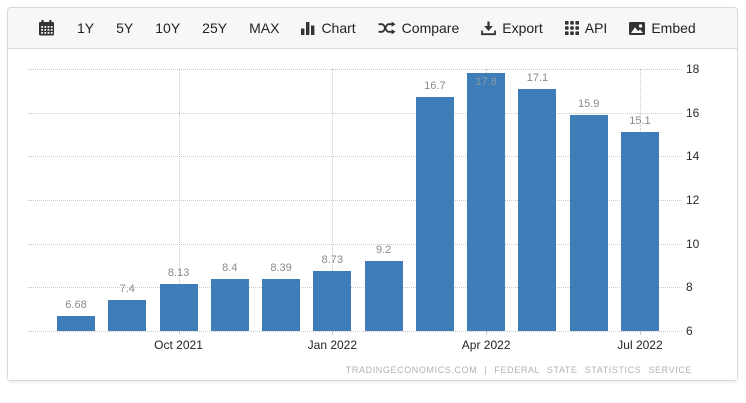 Image resolution: width=746 pixels, height=403 pixels. I want to click on api-button: API, so click(586, 28).